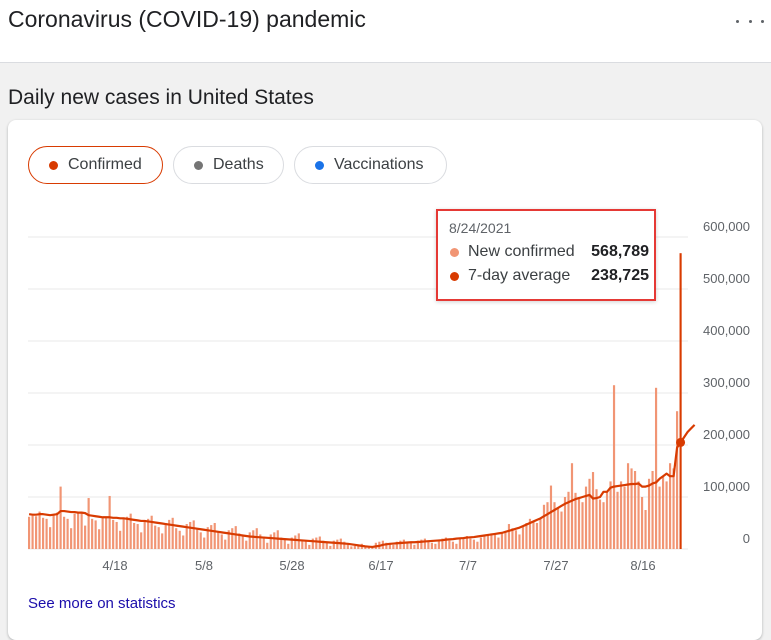 Image resolution: width=771 pixels, height=640 pixels. Describe the element at coordinates (161, 97) in the screenshot. I see `section-title: Daily new cases in United States` at that location.